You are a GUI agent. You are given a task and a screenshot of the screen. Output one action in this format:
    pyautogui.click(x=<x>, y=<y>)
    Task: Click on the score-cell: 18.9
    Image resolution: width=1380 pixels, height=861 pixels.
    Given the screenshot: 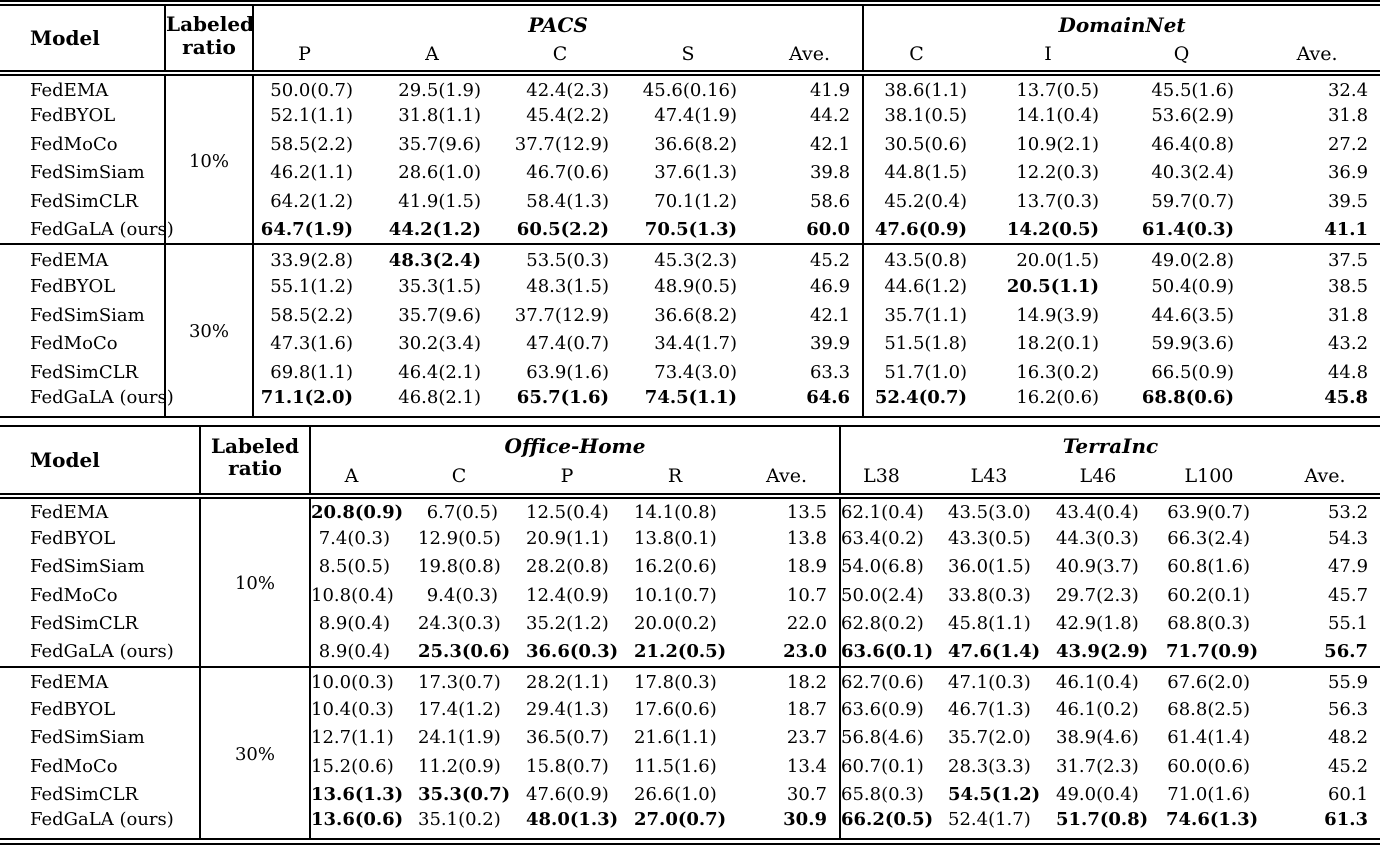 What is the action you would take?
    pyautogui.click(x=806, y=567)
    